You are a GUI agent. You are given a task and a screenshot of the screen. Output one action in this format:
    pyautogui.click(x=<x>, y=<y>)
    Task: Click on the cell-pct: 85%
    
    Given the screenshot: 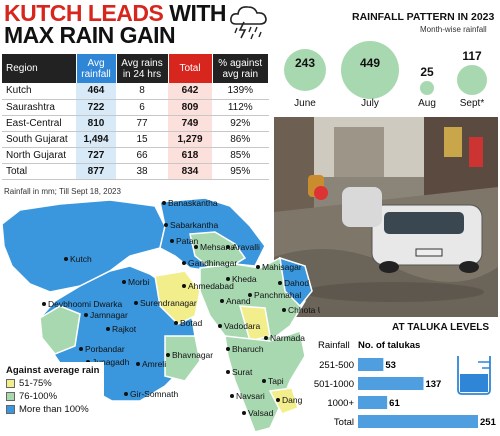 What is the action you would take?
    pyautogui.click(x=240, y=155)
    